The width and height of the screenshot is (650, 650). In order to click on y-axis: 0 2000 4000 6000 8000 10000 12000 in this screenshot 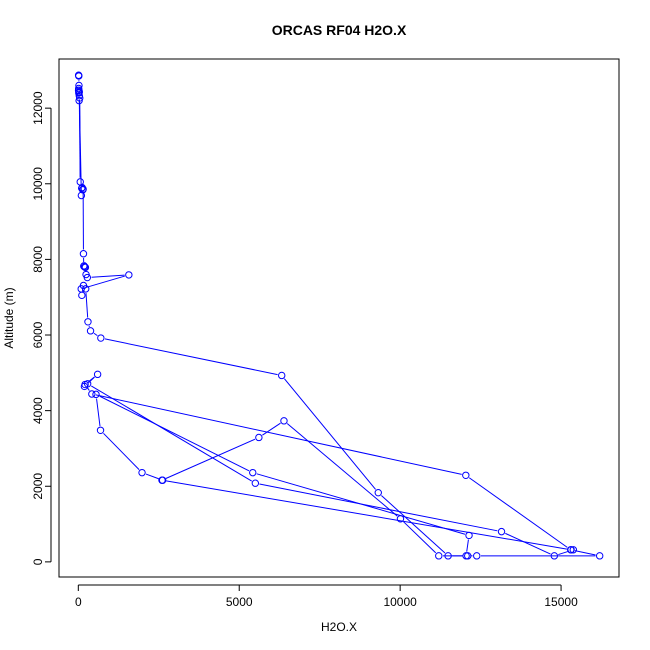, I will do `click(41, 328)`.